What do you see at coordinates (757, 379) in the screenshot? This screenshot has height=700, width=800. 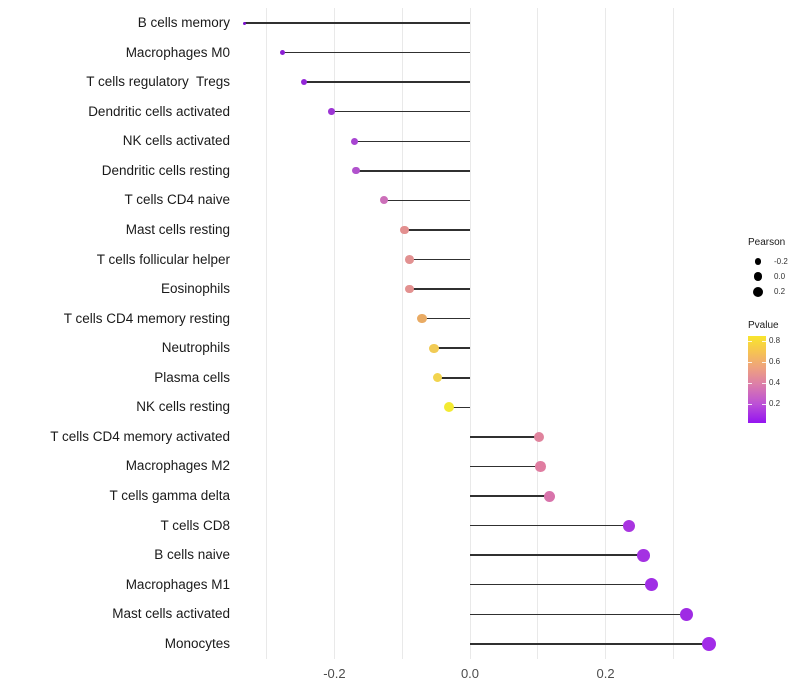 I see `pvalue-colorbar` at bounding box center [757, 379].